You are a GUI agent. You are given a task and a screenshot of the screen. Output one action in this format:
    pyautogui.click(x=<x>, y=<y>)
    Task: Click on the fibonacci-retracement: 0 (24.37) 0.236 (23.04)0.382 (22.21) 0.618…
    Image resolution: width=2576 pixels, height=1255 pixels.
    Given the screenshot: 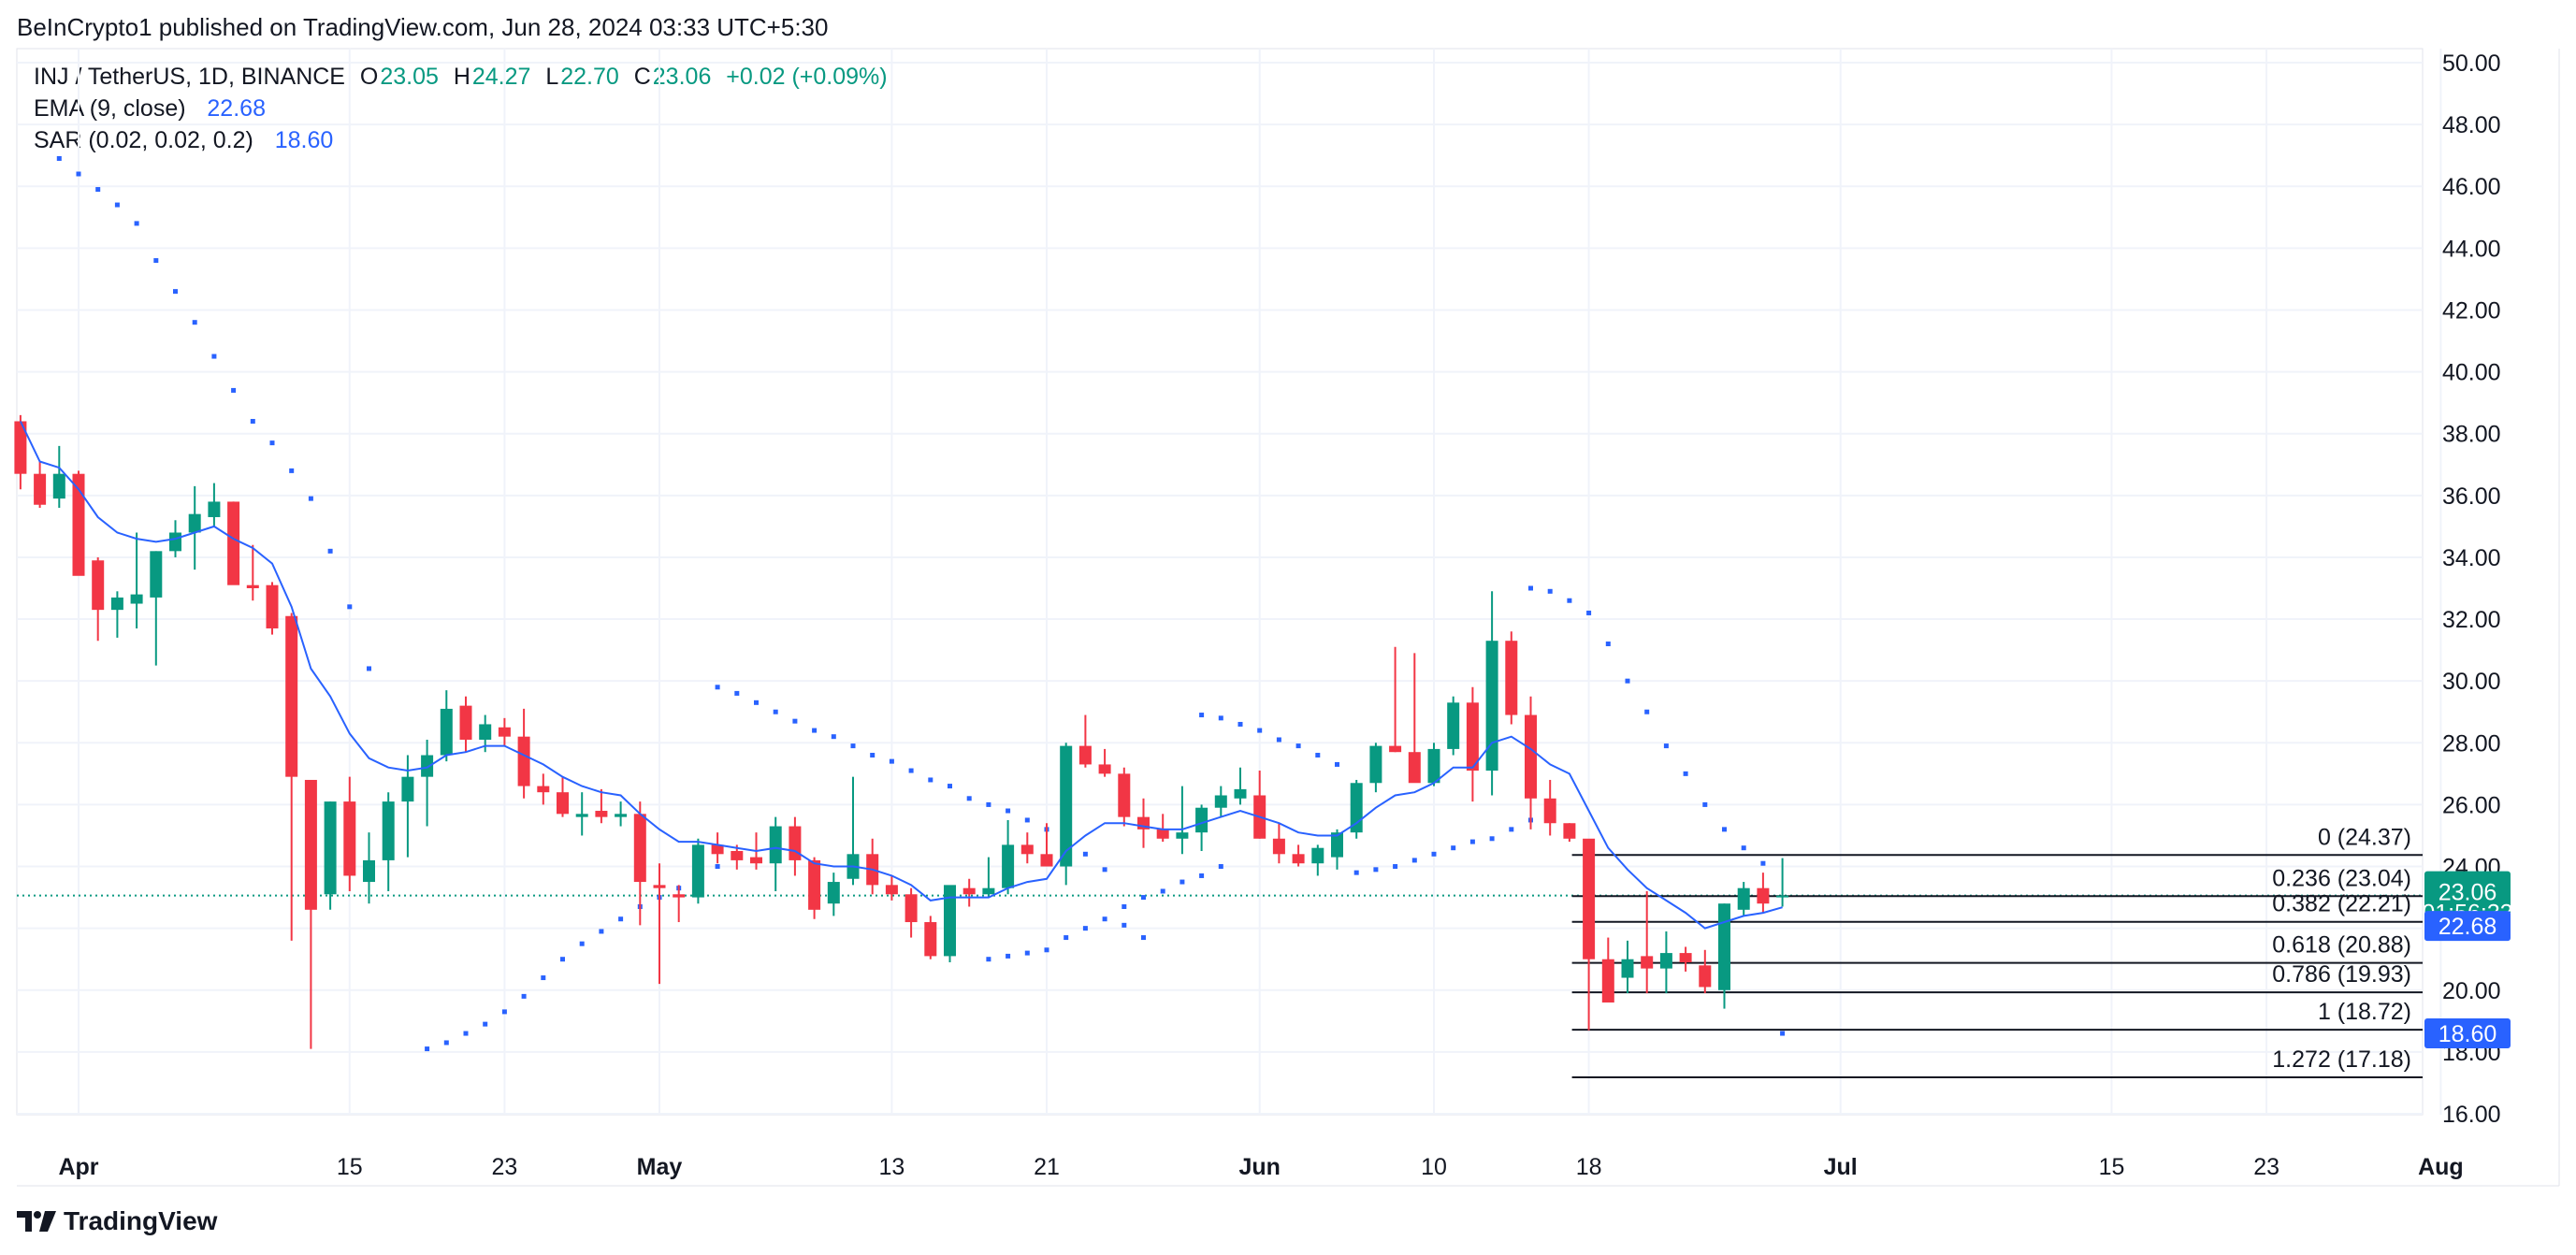 What is the action you would take?
    pyautogui.click(x=1997, y=951)
    